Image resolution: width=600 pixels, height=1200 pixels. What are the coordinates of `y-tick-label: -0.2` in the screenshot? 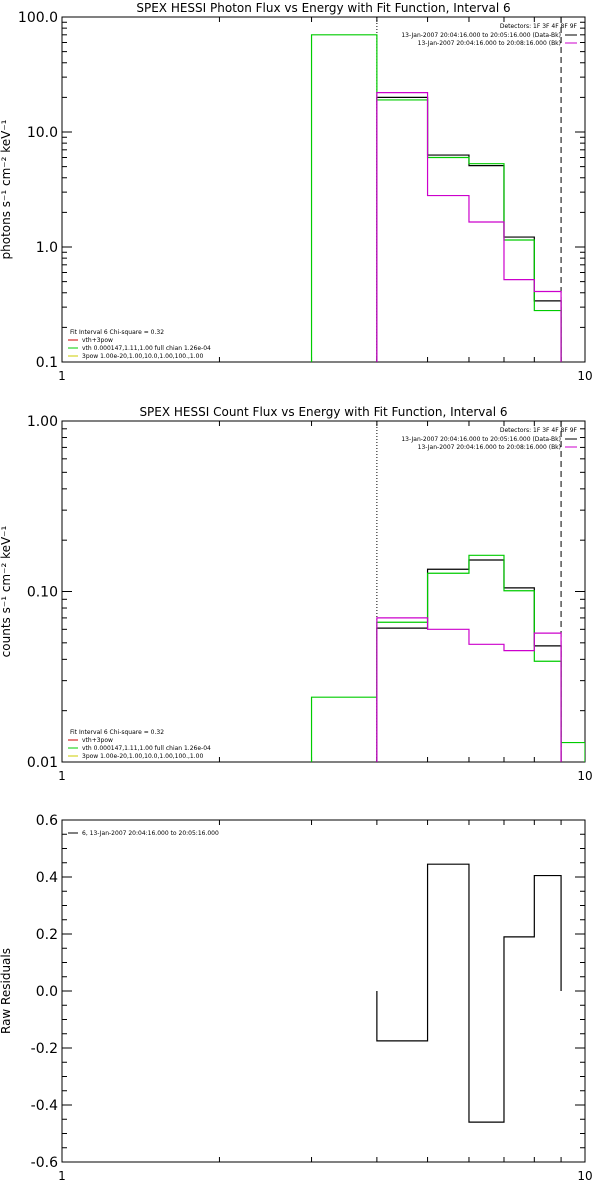 It's located at (44, 1049).